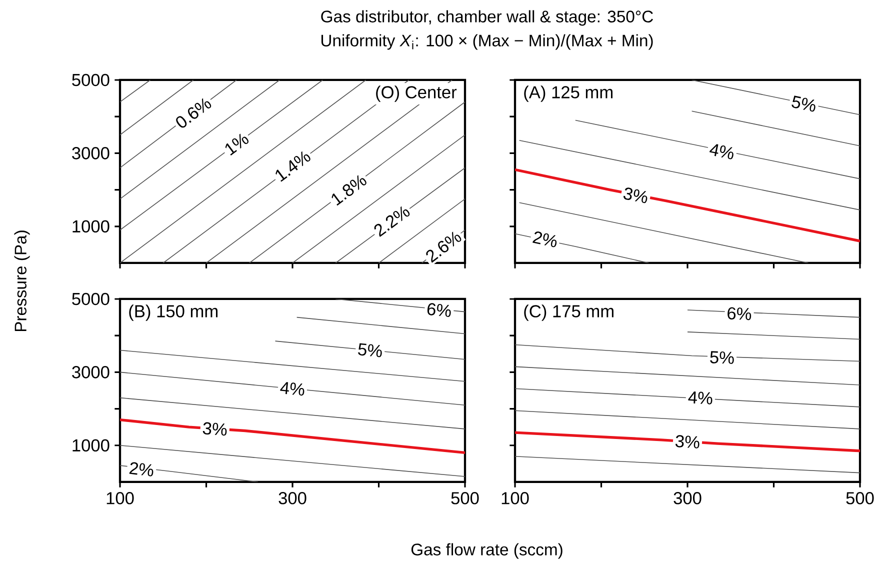  I want to click on annotation: 1%, so click(236, 145).